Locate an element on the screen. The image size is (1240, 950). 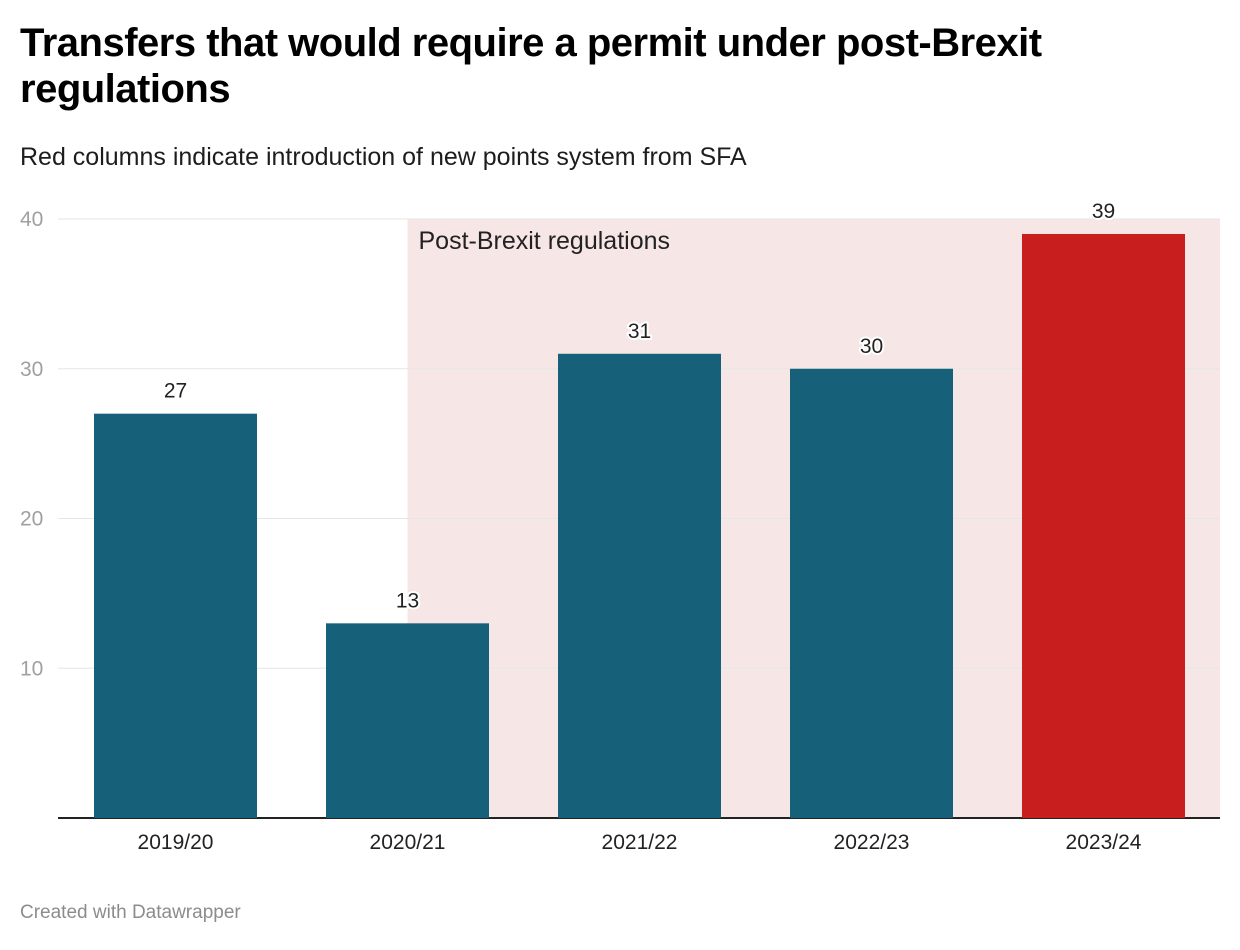
x-tick-label: 2023/24 is located at coordinates (1104, 842).